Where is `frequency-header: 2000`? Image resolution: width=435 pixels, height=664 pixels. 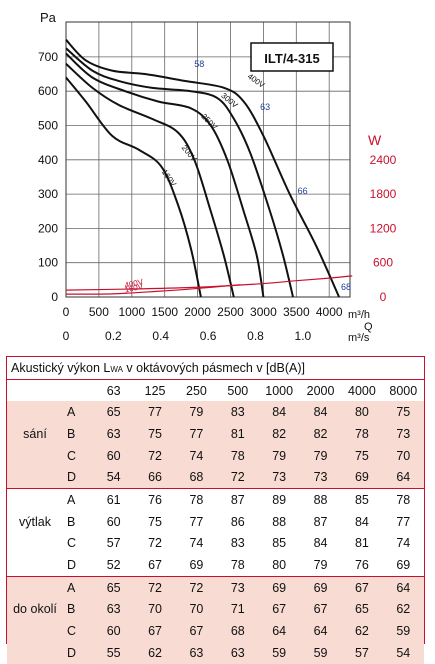
frequency-header: 2000 is located at coordinates (320, 390).